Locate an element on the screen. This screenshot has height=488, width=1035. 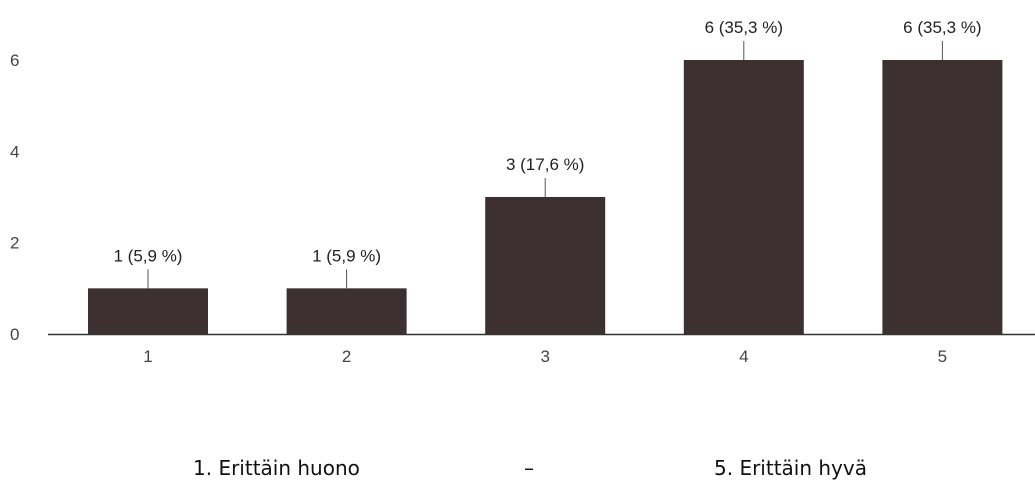
caption-scale-high: 5. Erittäin hyvä is located at coordinates (790, 468).